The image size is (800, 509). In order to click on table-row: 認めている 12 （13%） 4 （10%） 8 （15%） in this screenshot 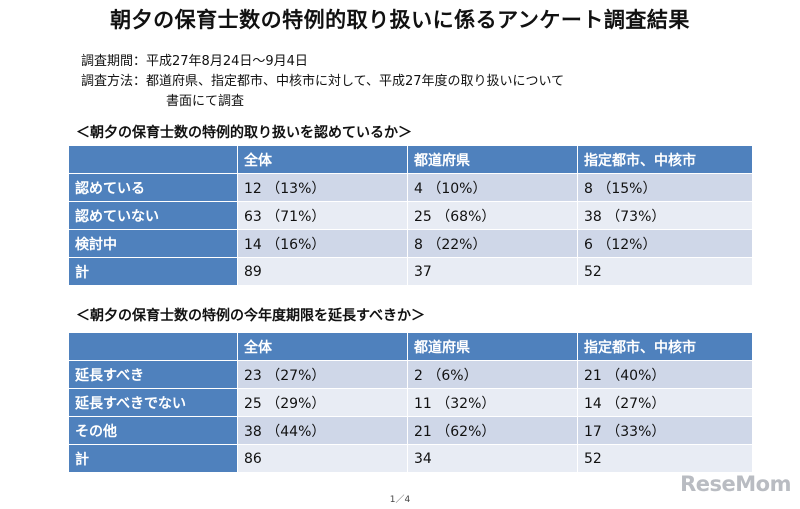, I will do `click(410, 187)`.